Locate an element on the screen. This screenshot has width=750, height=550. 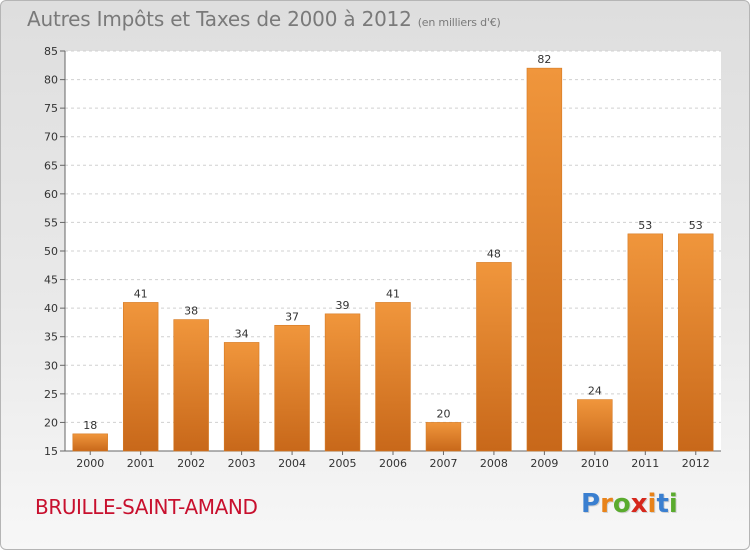
x-tick-label: 2009 is located at coordinates (544, 463).